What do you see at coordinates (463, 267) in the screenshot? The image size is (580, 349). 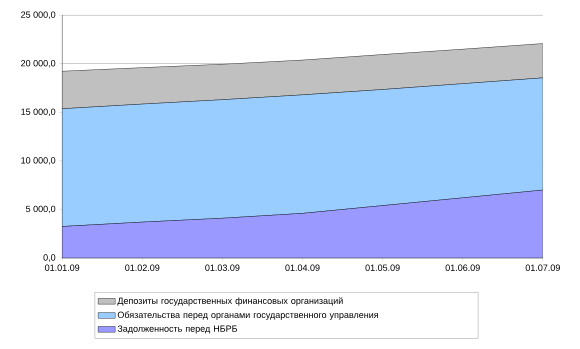 I see `x-tick-label: 01.06.09` at bounding box center [463, 267].